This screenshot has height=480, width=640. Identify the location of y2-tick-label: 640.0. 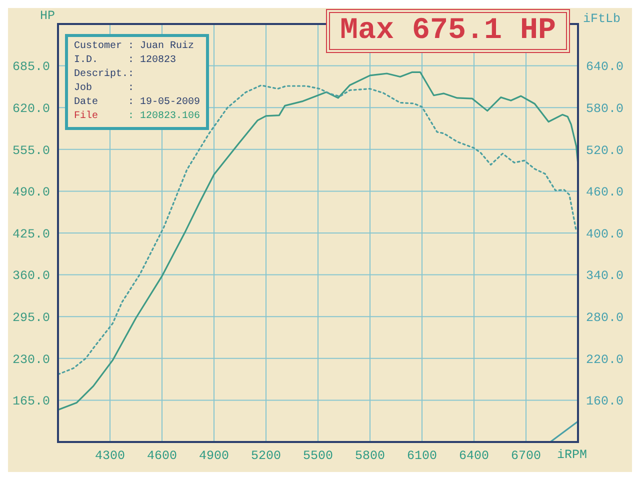
(605, 67).